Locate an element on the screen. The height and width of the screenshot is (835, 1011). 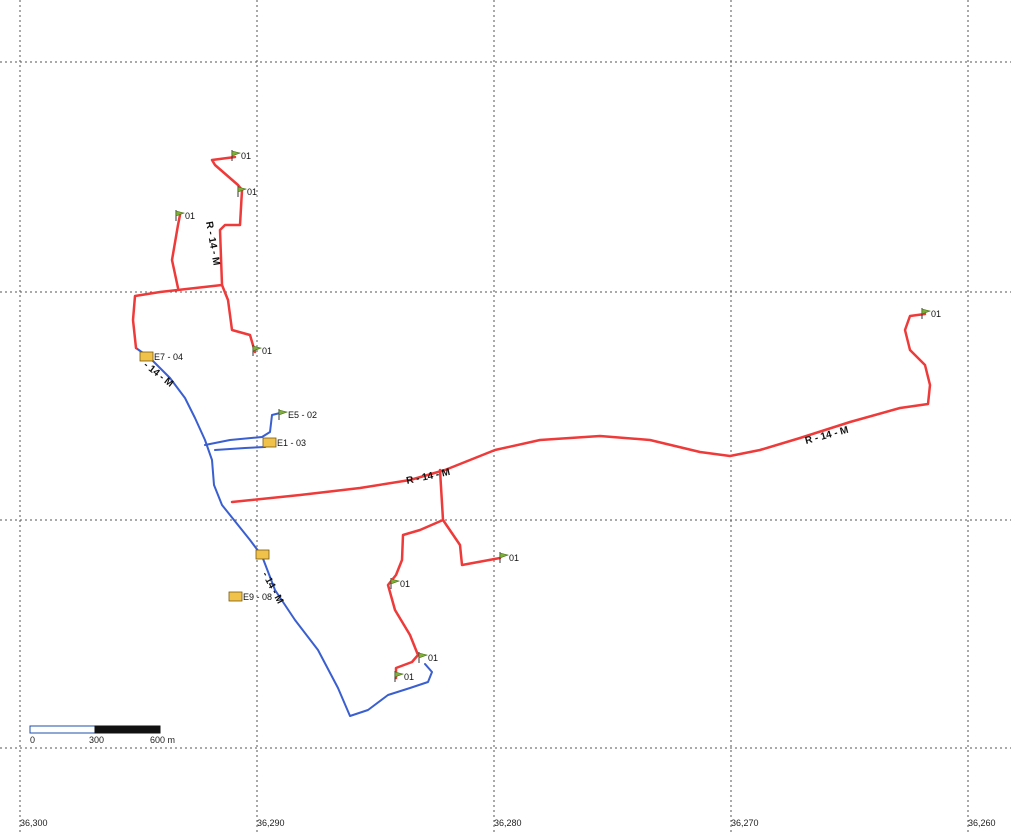
red-route-south2 is located at coordinates (415, 599).